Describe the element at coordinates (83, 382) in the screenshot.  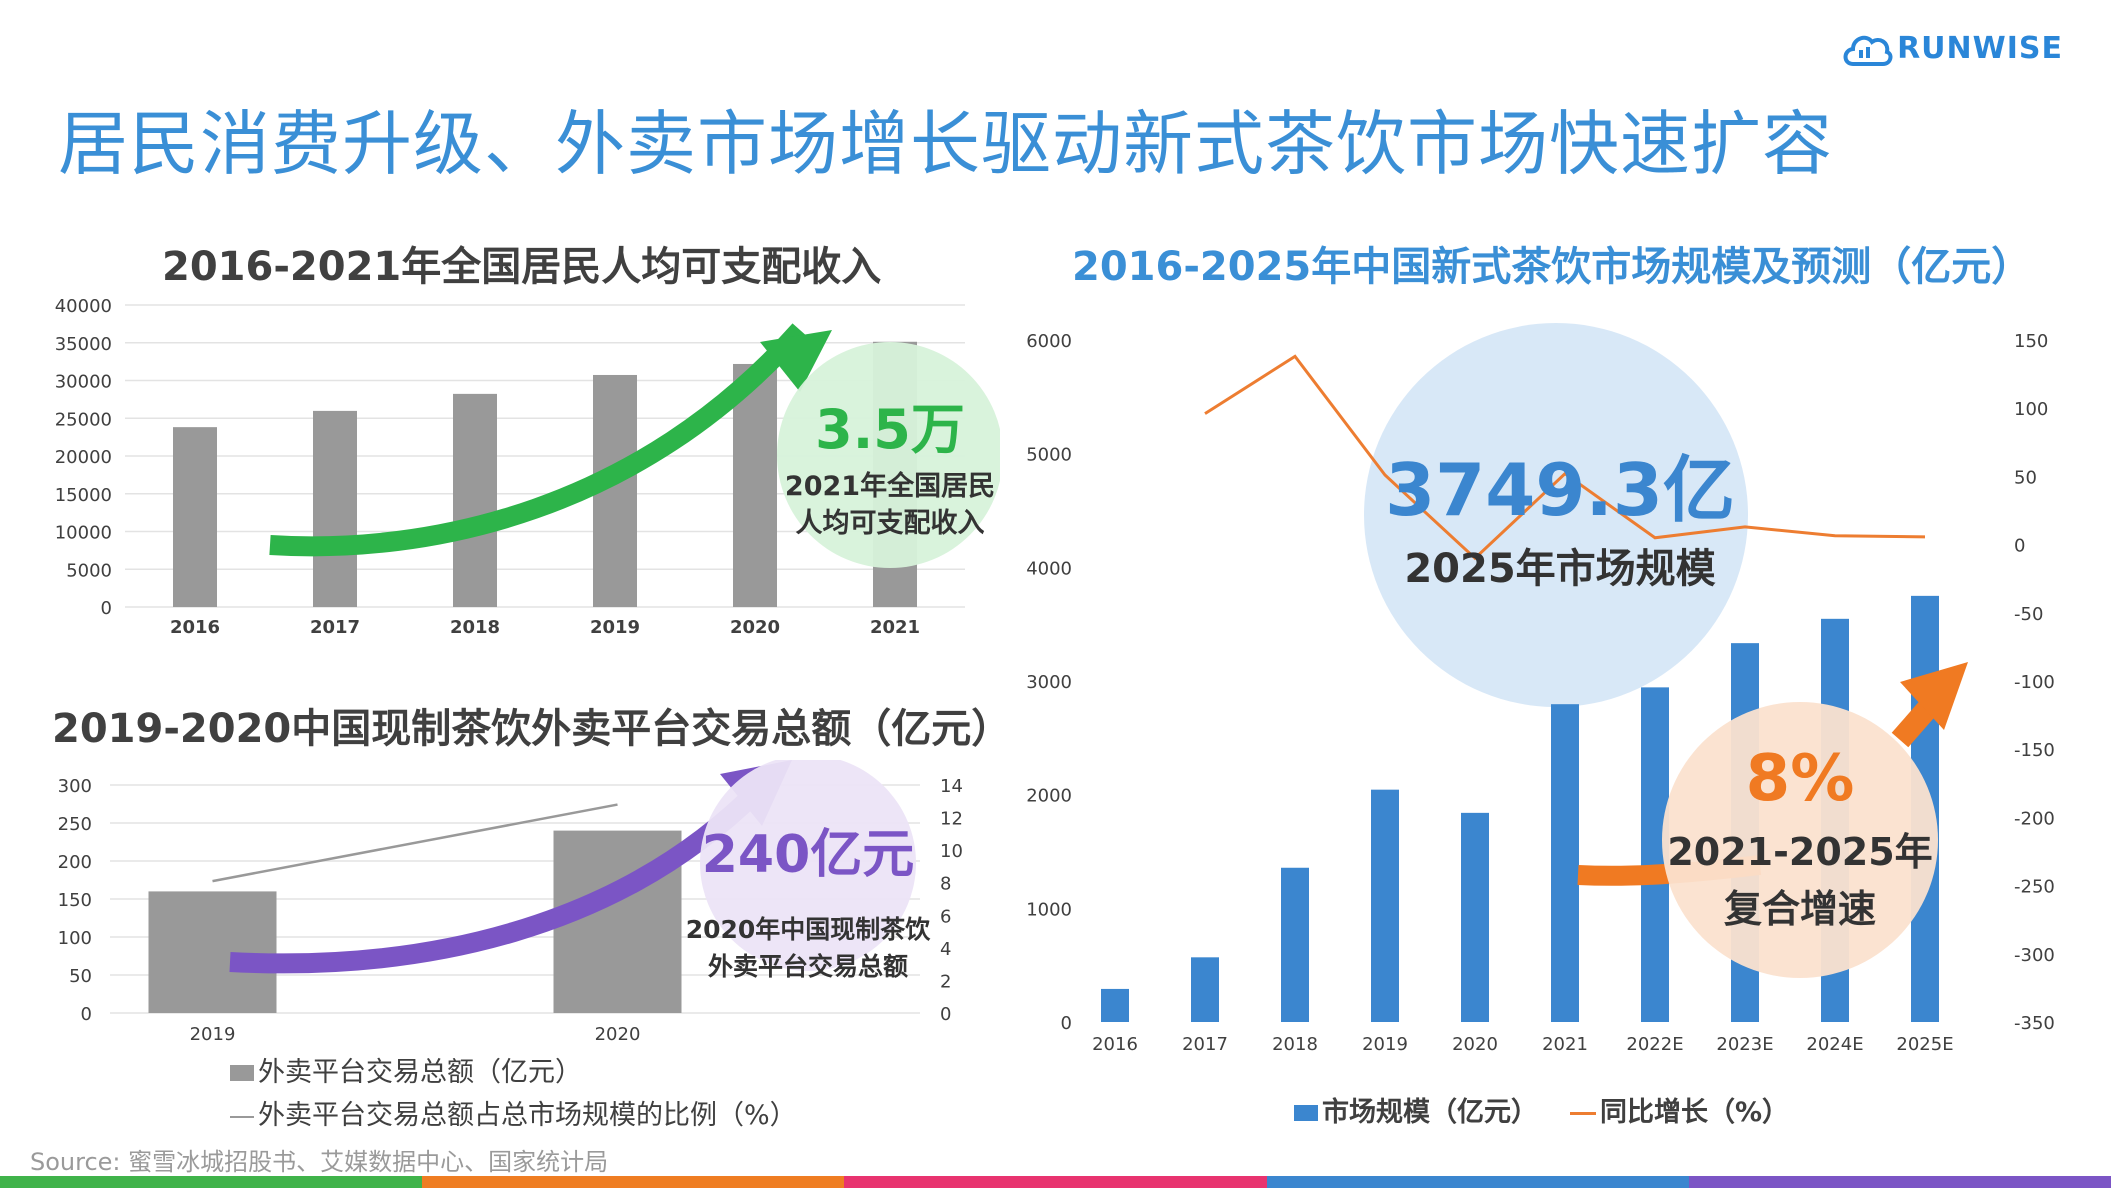
I see `y-tick-label: 30000` at that location.